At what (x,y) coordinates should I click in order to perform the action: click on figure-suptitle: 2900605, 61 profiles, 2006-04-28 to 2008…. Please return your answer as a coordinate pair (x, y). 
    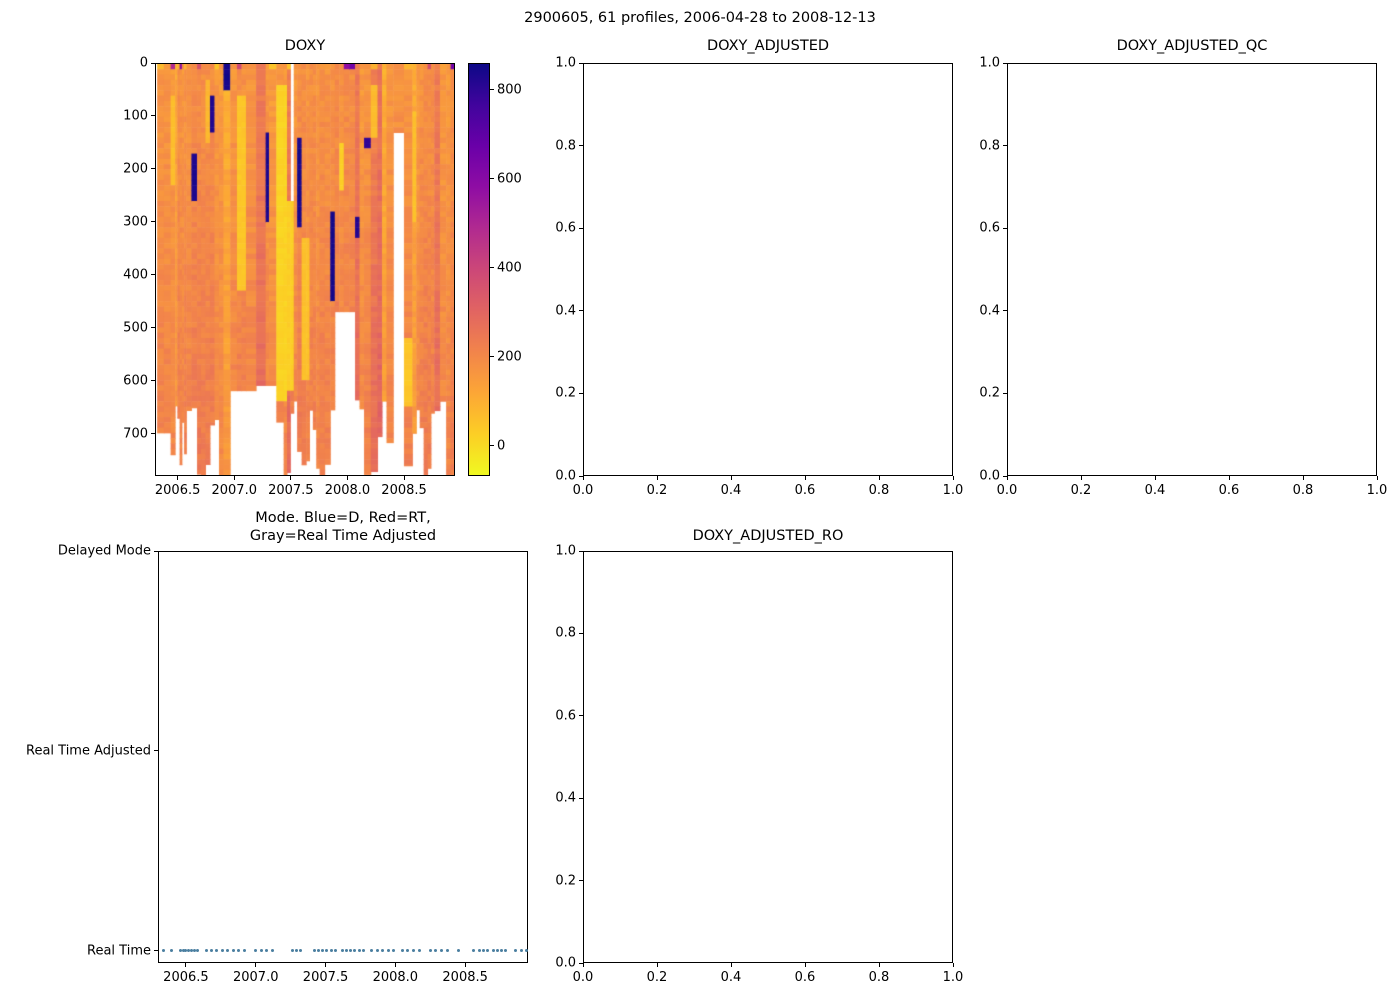
    Looking at the image, I should click on (700, 18).